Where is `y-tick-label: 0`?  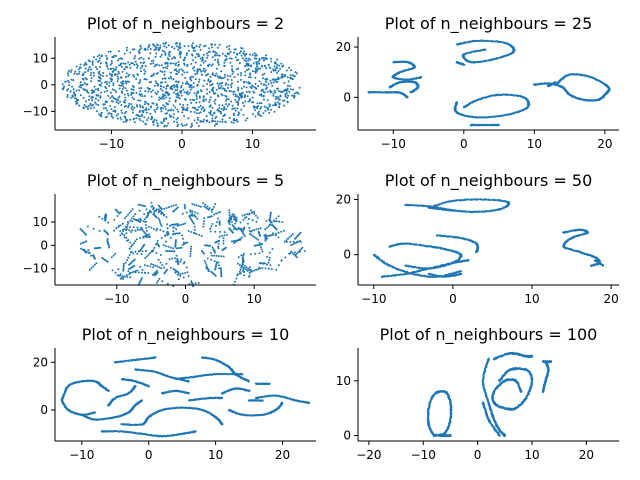
y-tick-label: 0 is located at coordinates (347, 97).